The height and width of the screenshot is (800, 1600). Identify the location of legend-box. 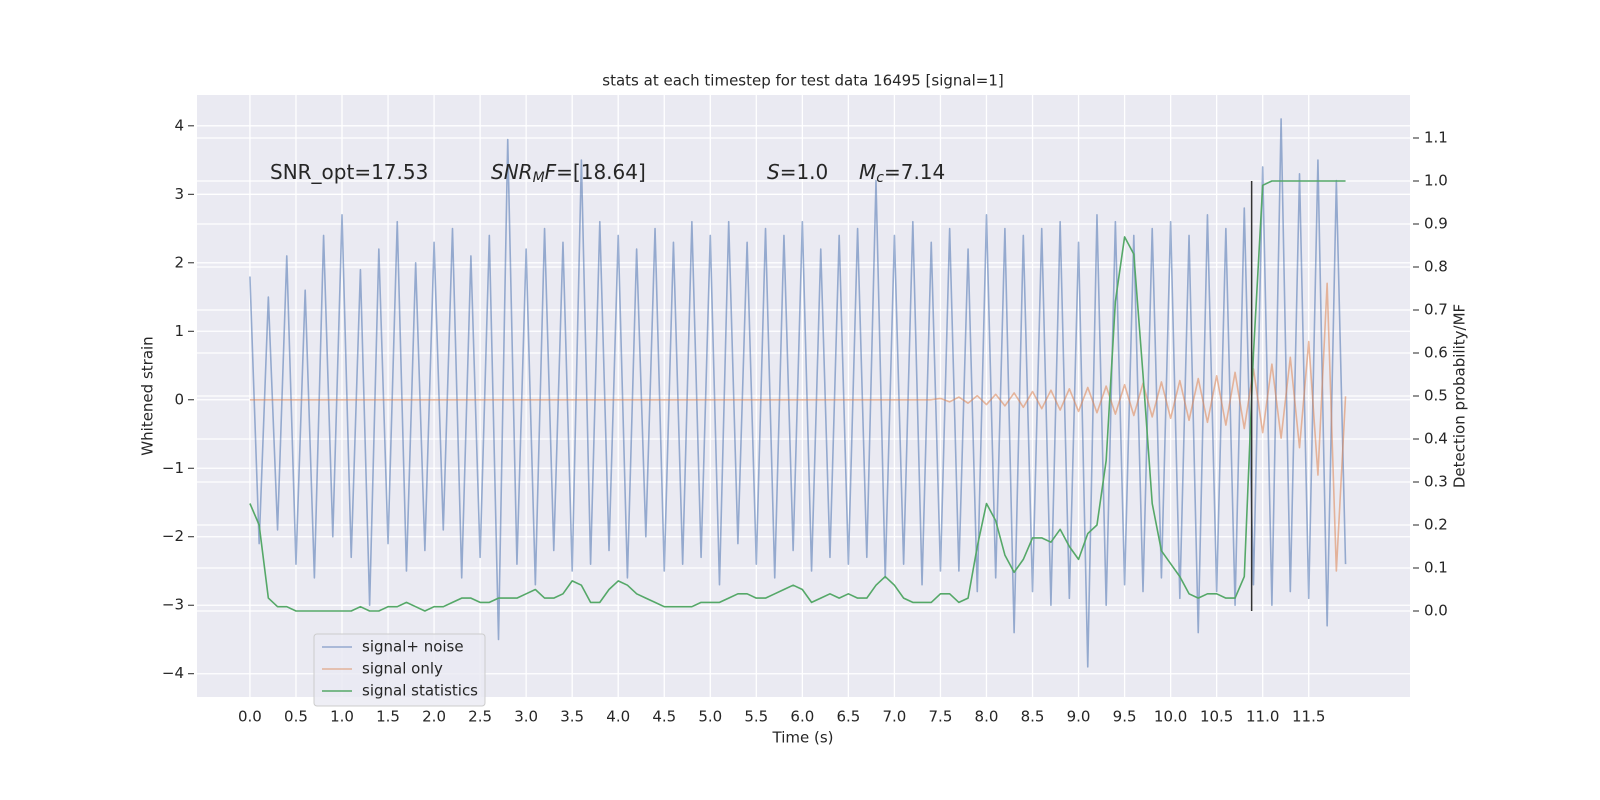
(399, 670).